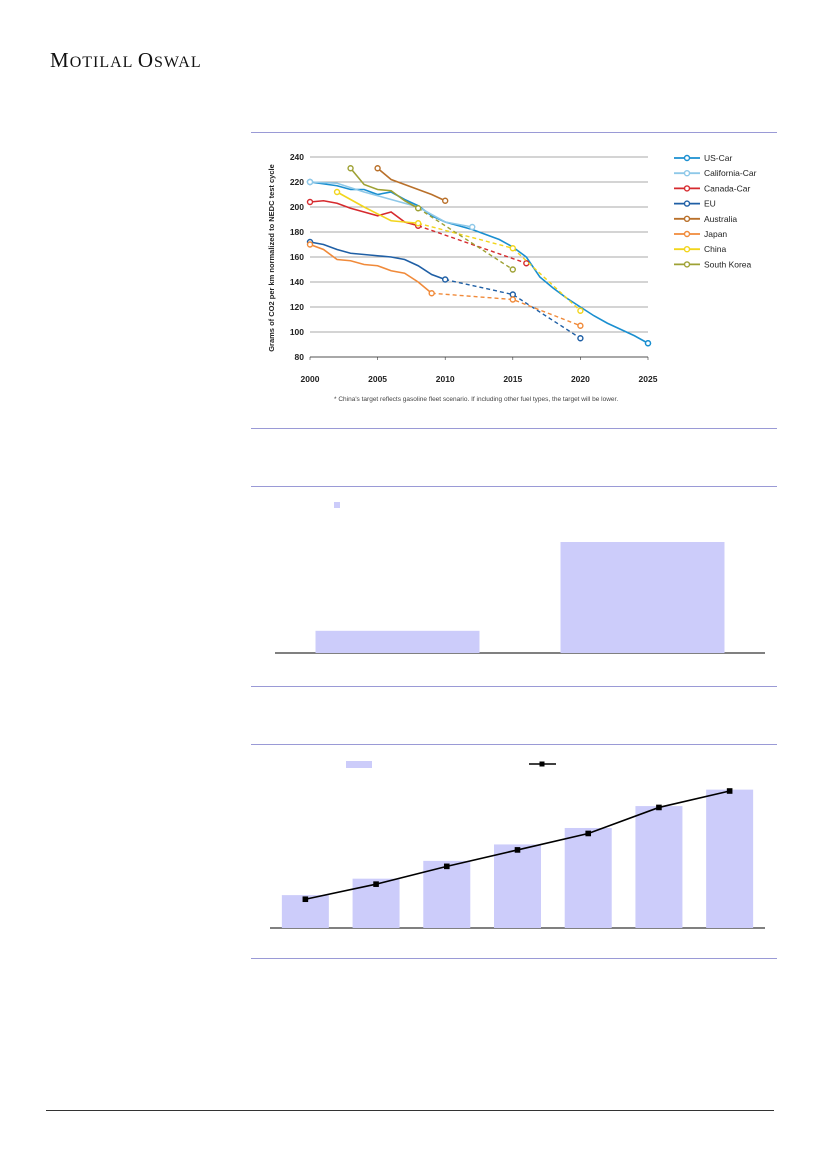 The width and height of the screenshot is (827, 1169). Describe the element at coordinates (310, 244) in the screenshot. I see `series-start-marker-japan` at that location.